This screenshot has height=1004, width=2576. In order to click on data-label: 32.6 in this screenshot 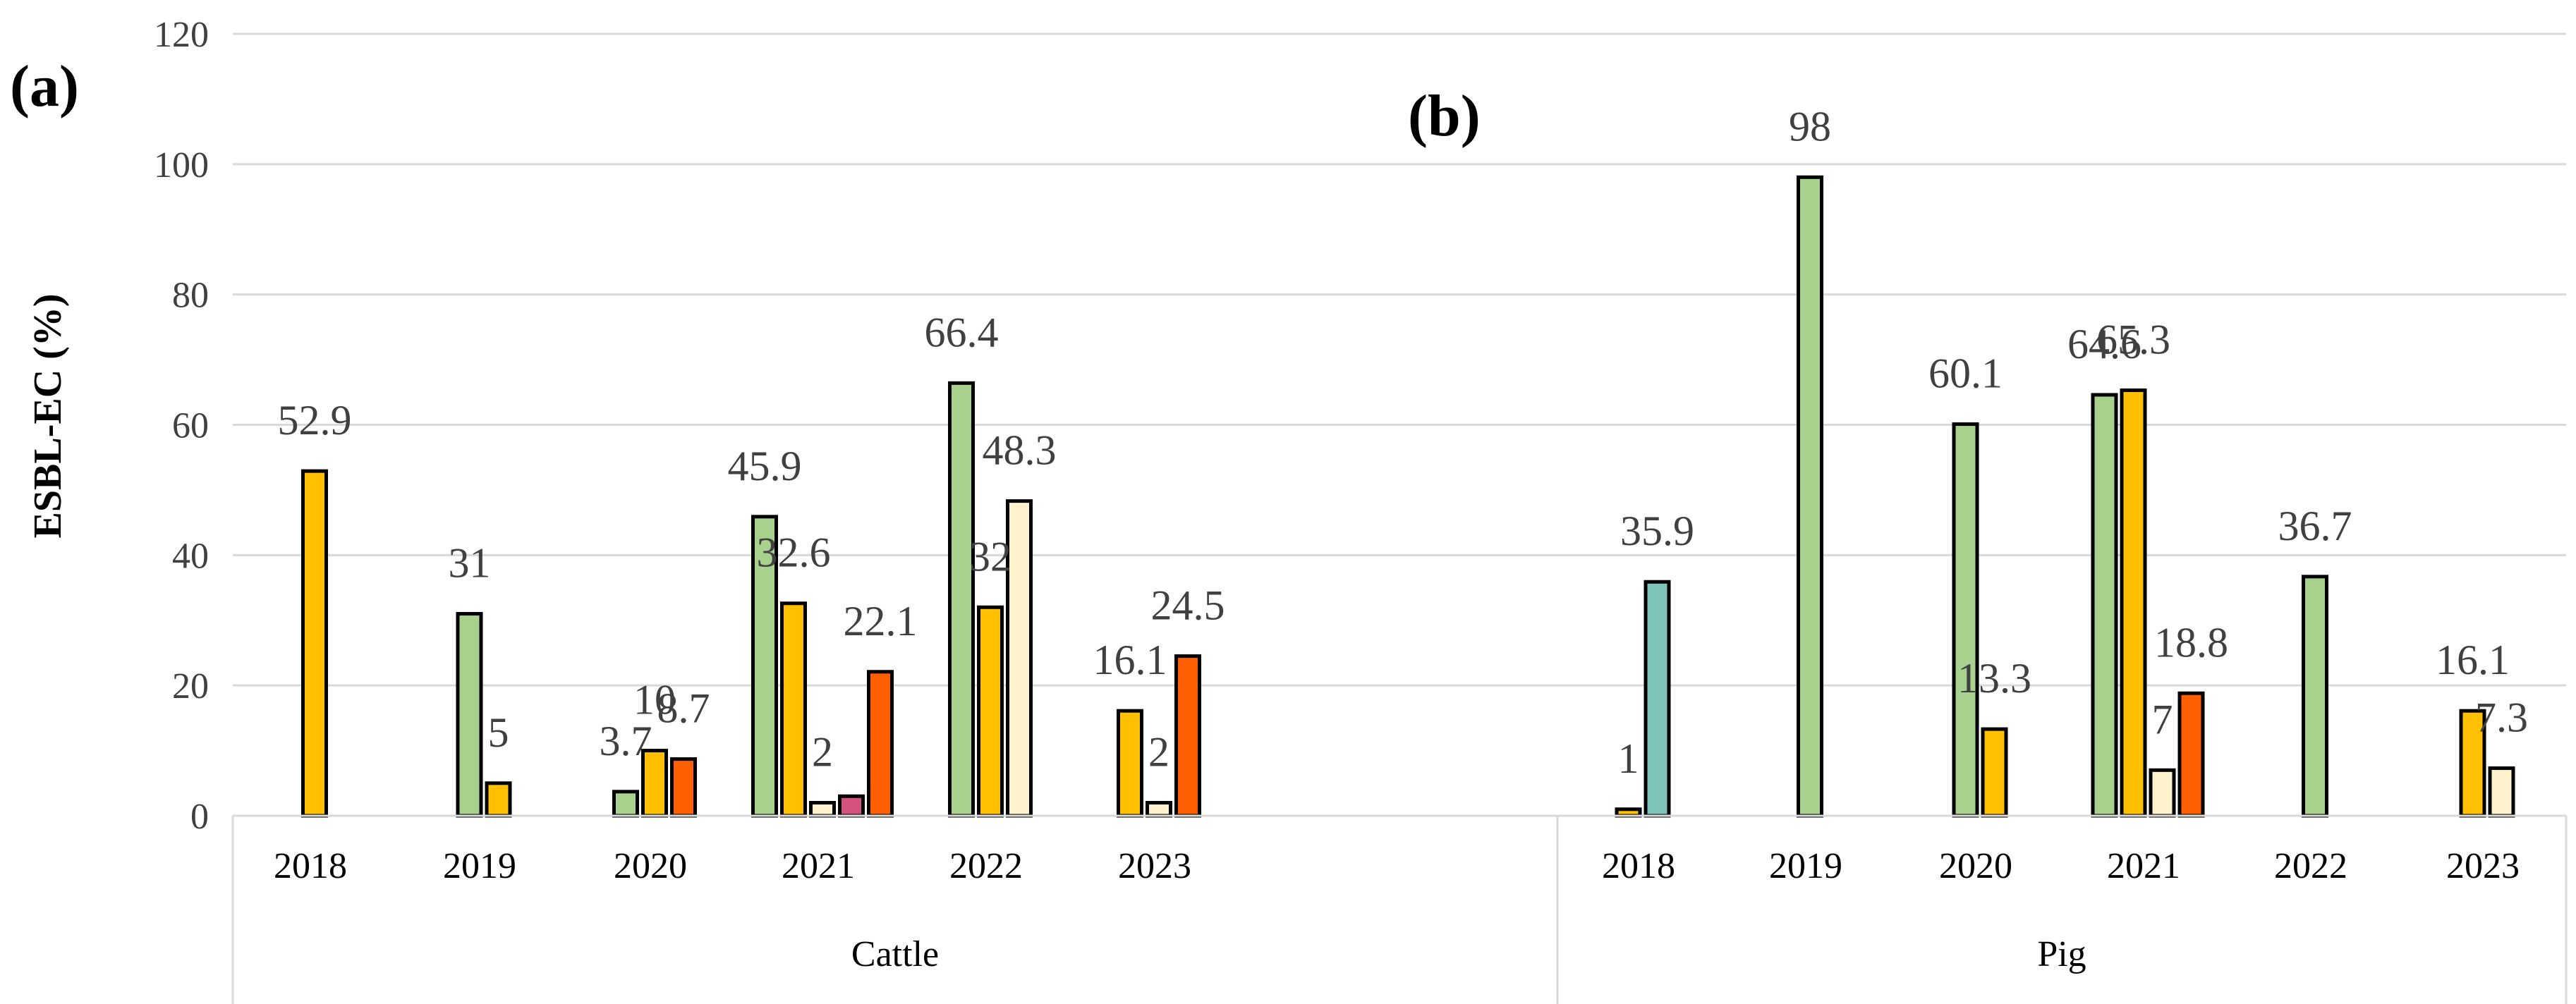, I will do `click(794, 552)`.